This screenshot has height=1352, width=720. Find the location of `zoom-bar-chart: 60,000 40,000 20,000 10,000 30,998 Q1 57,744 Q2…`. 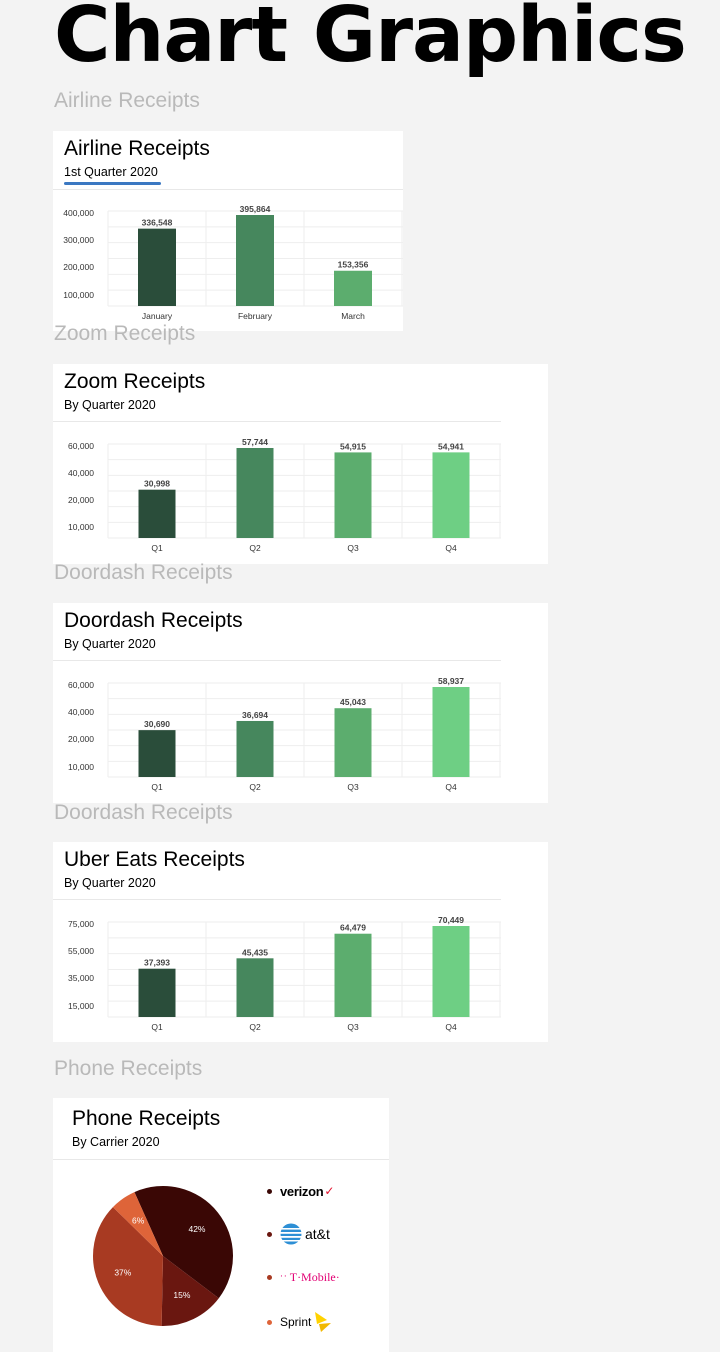

zoom-bar-chart: 60,000 40,000 20,000 10,000 30,998 Q1 57,744 Q2… is located at coordinates (284, 495).